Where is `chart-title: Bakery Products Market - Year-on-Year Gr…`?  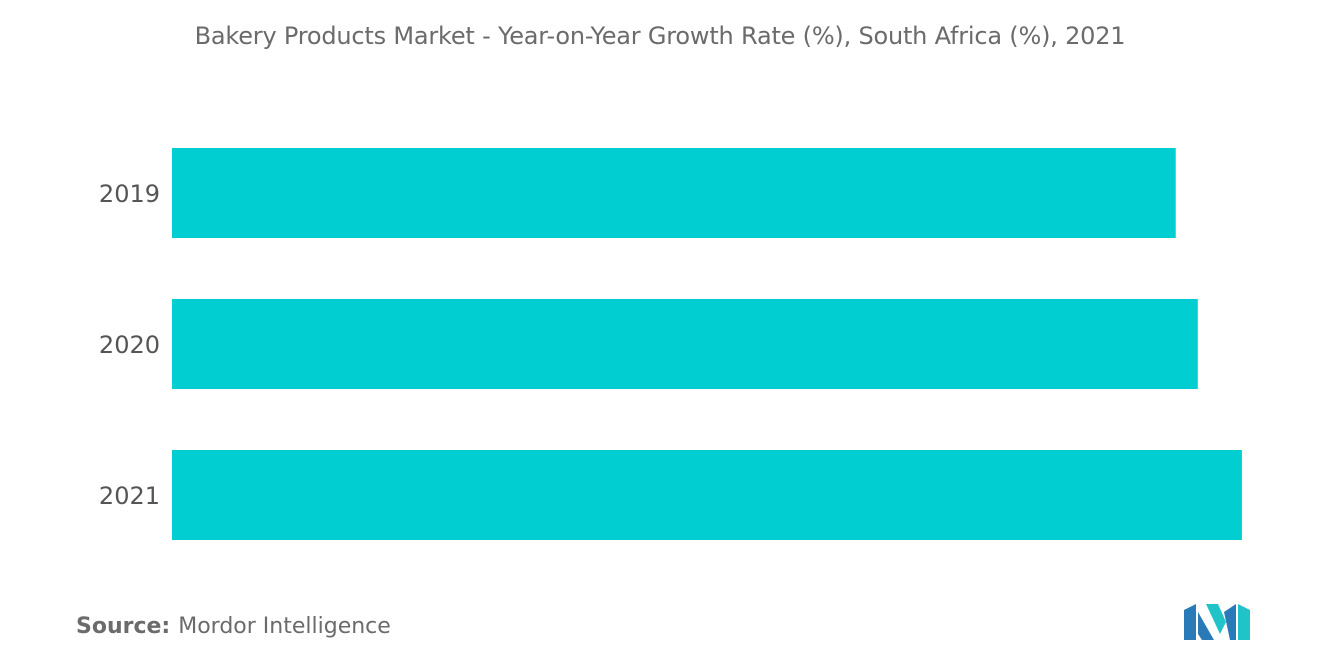
chart-title: Bakery Products Market - Year-on-Year Gr… is located at coordinates (660, 36).